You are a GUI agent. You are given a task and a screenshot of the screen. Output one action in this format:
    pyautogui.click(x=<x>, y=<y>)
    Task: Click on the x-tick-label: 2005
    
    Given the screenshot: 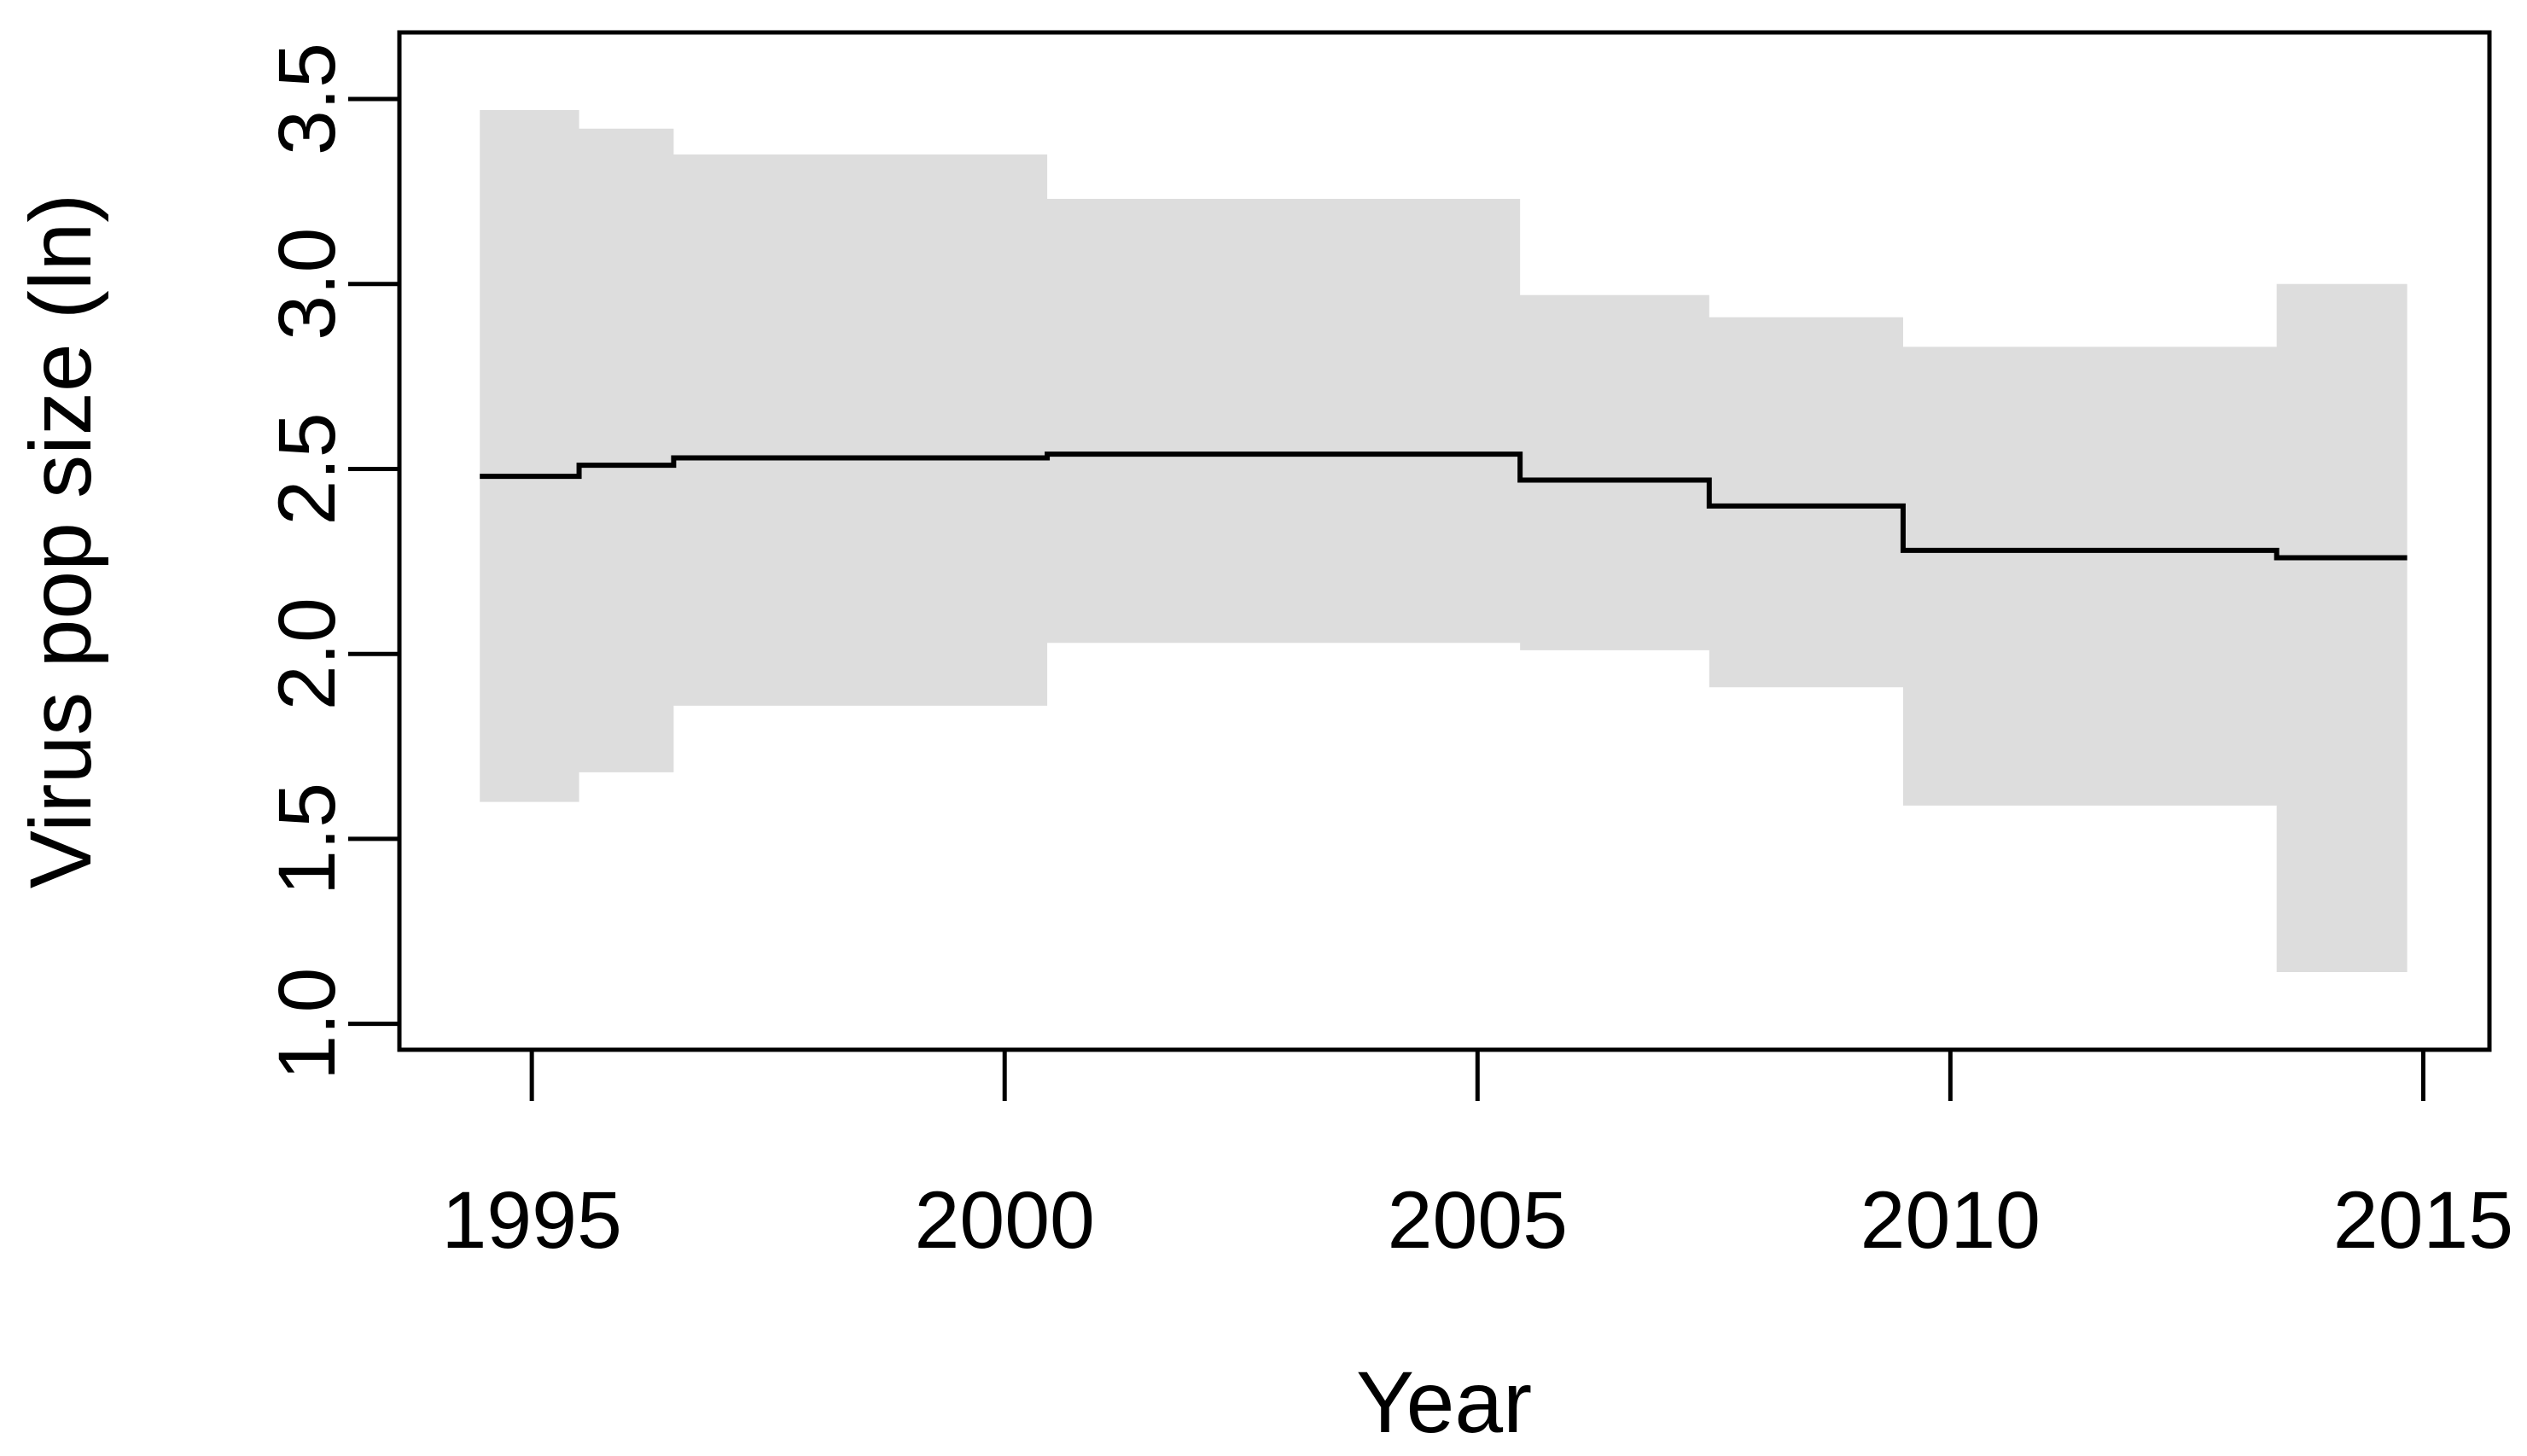 What is the action you would take?
    pyautogui.click(x=1478, y=1220)
    